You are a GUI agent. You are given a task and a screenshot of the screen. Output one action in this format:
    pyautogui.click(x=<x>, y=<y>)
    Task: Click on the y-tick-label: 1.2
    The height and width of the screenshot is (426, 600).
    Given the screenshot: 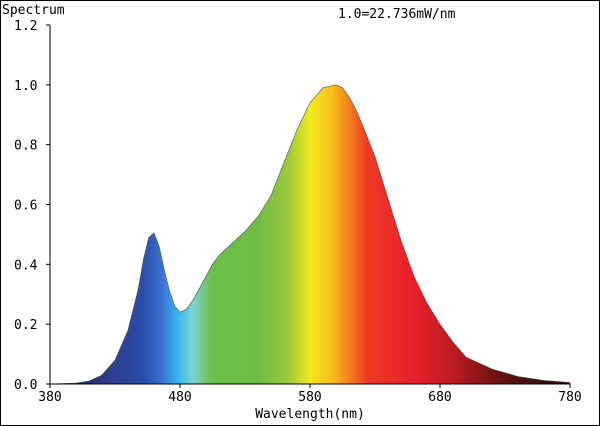 What is the action you would take?
    pyautogui.click(x=25, y=26)
    